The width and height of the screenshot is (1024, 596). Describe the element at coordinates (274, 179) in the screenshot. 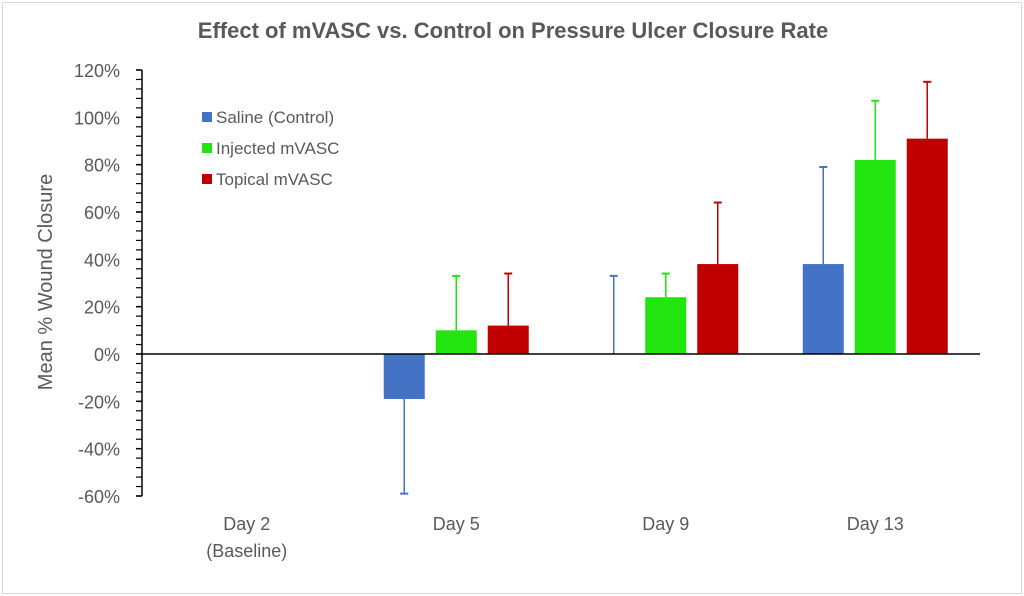

I see `legend-label: Topical mVASC` at that location.